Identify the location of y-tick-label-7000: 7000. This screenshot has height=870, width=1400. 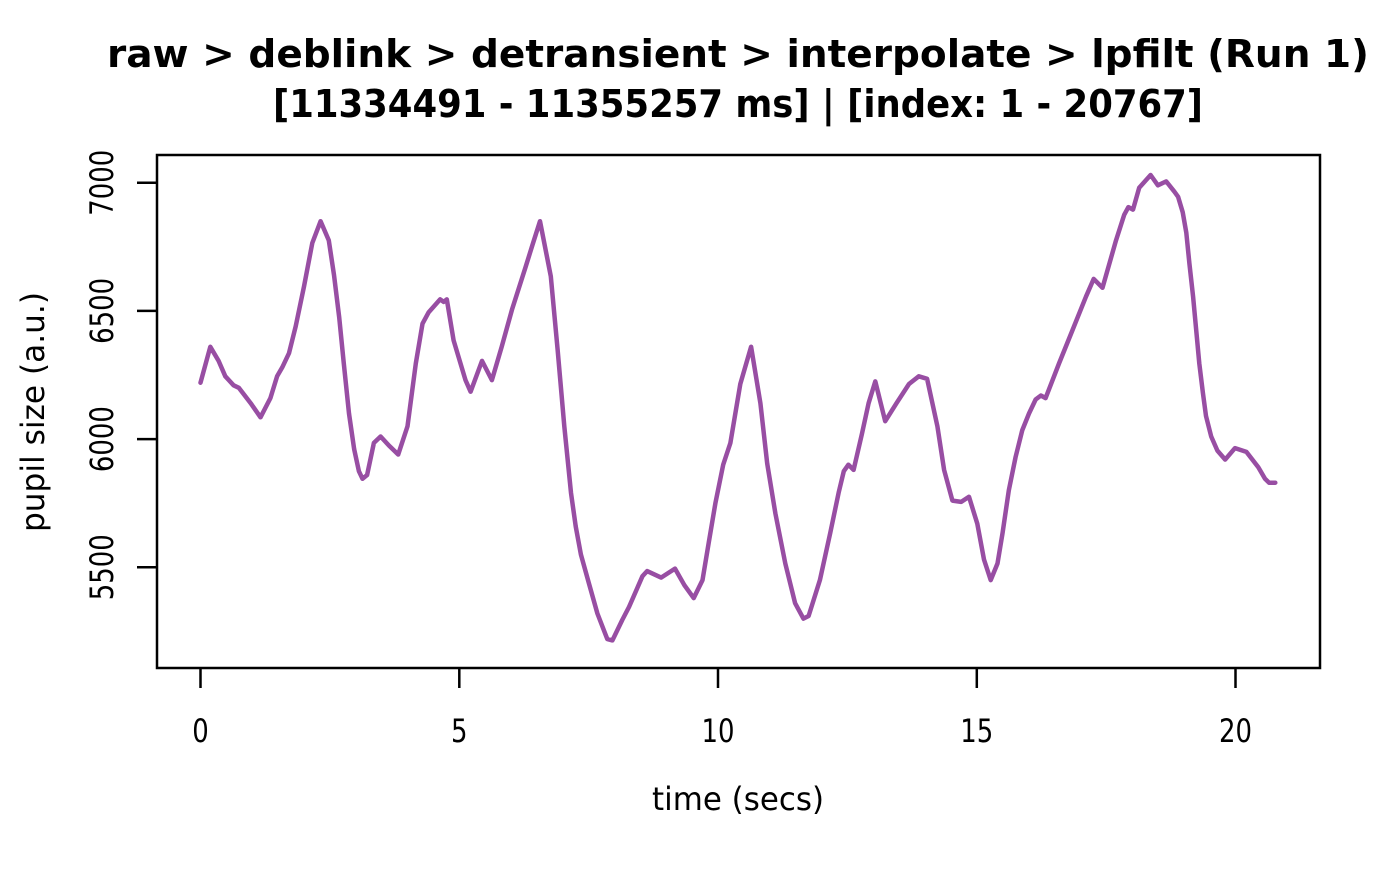
(102, 183).